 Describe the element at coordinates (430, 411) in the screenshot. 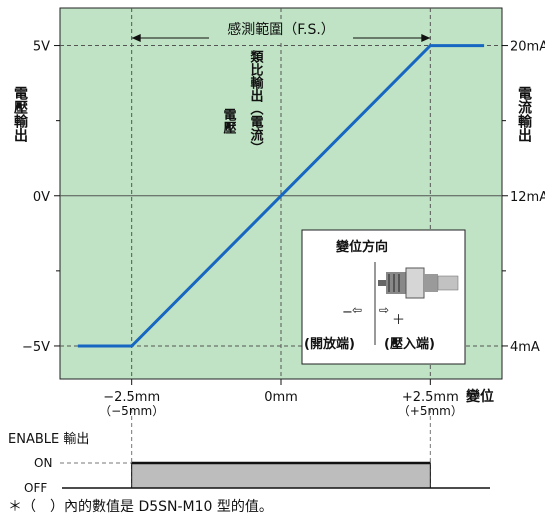

I see `x-tick-sublabel-2: （+5mm）` at that location.